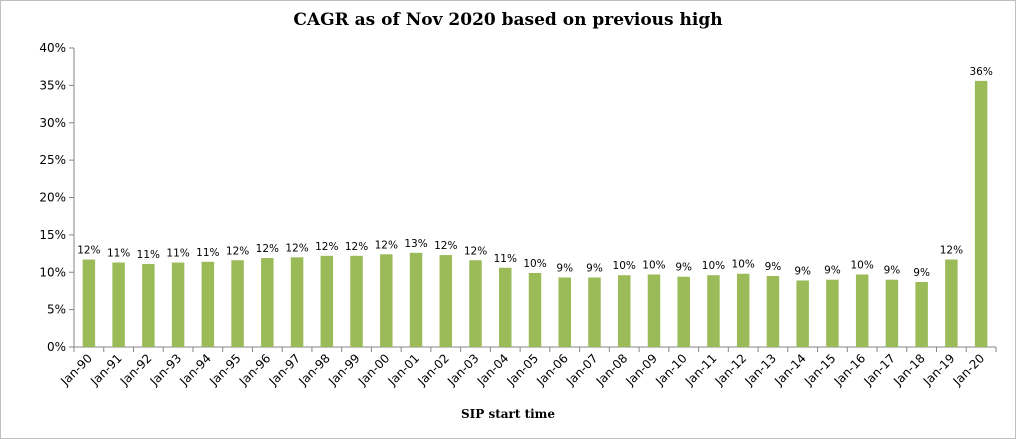  What do you see at coordinates (106, 370) in the screenshot?
I see `x-tick-label: Jan-91` at bounding box center [106, 370].